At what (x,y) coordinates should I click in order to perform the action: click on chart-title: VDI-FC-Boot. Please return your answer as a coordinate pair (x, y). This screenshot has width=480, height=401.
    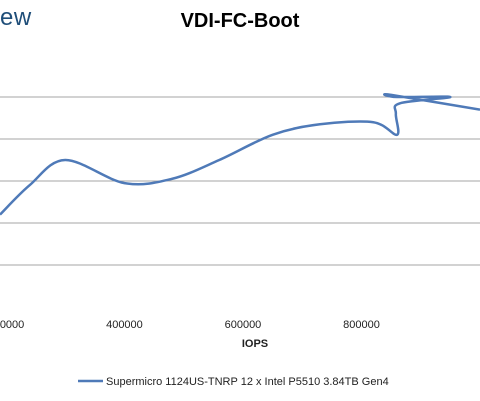
    Looking at the image, I should click on (240, 21).